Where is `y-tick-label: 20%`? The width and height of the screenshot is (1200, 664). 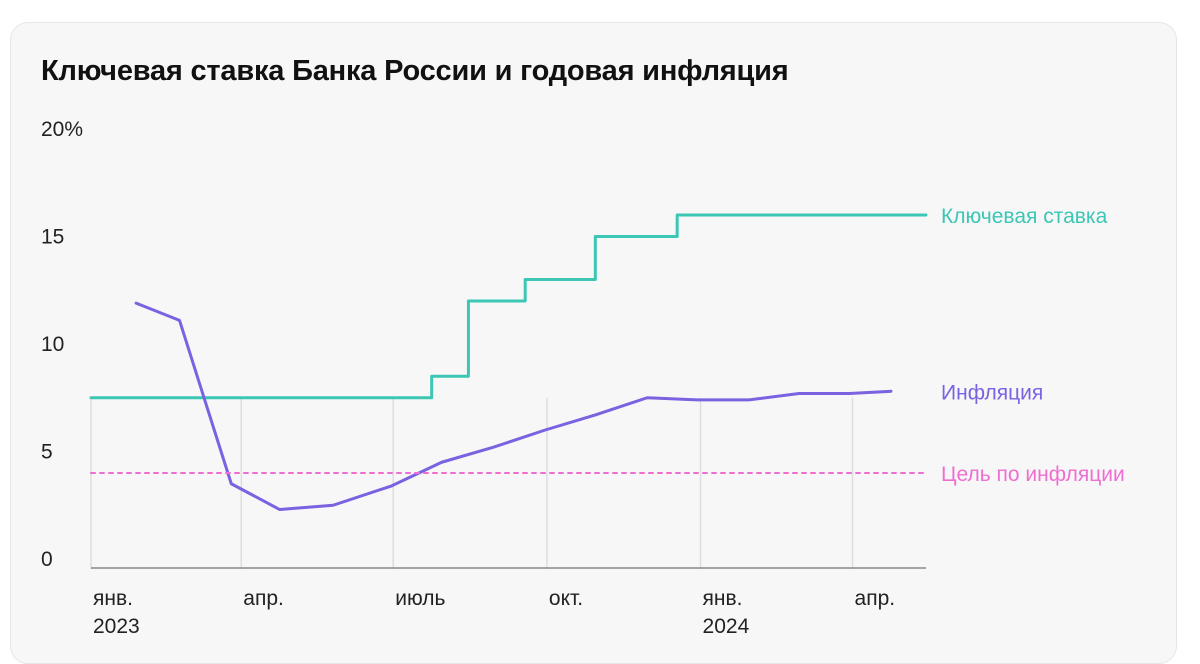 y-tick-label: 20% is located at coordinates (62, 129).